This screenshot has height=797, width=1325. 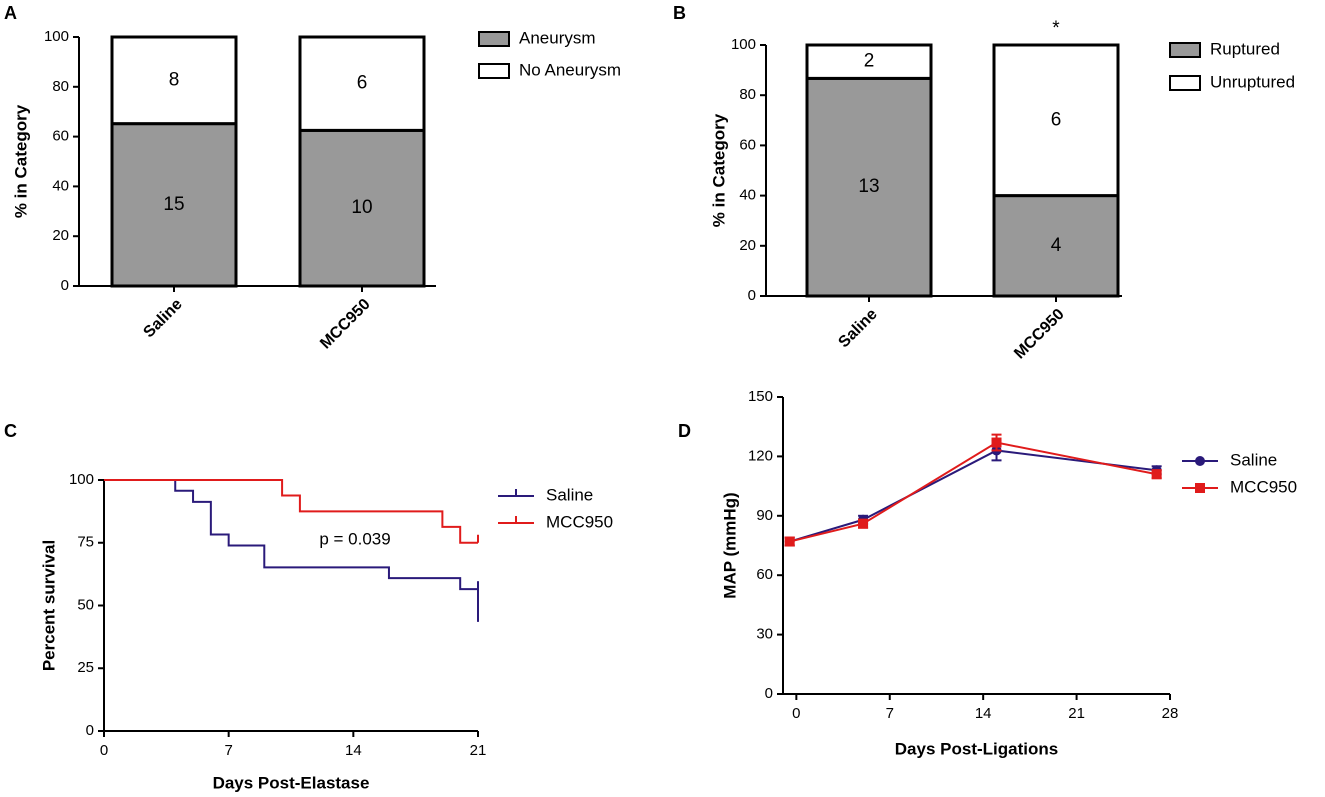 What do you see at coordinates (973, 496) in the screenshot?
I see `series-line-saline` at bounding box center [973, 496].